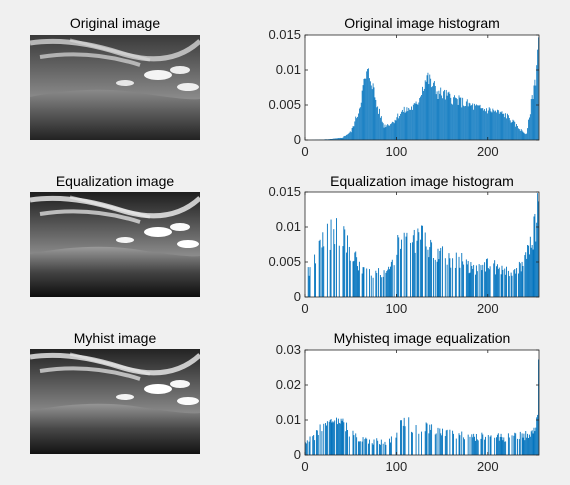 The image size is (570, 485). What do you see at coordinates (288, 384) in the screenshot?
I see `y-tick-label: 0.02` at bounding box center [288, 384].